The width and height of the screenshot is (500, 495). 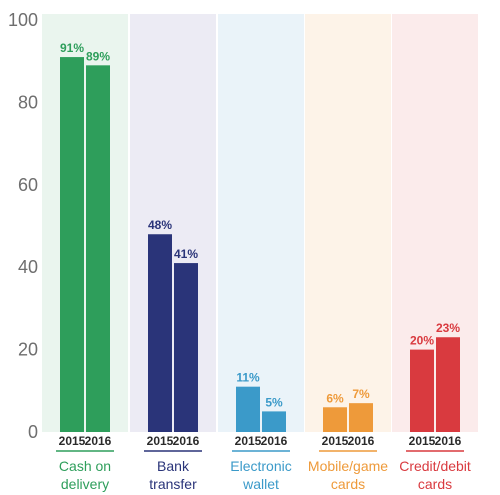 What do you see at coordinates (28, 267) in the screenshot?
I see `y-tick-label: 40` at bounding box center [28, 267].